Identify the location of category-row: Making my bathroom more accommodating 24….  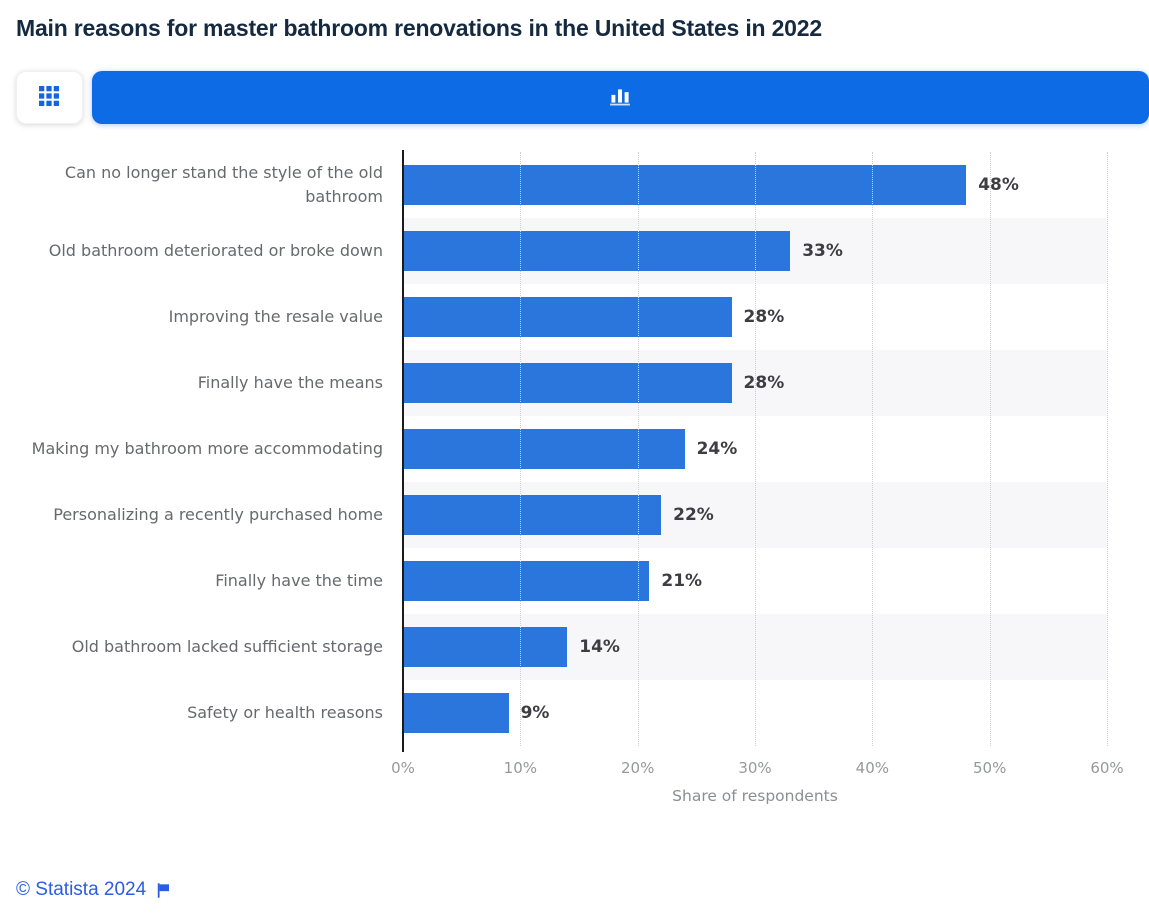
(561, 449).